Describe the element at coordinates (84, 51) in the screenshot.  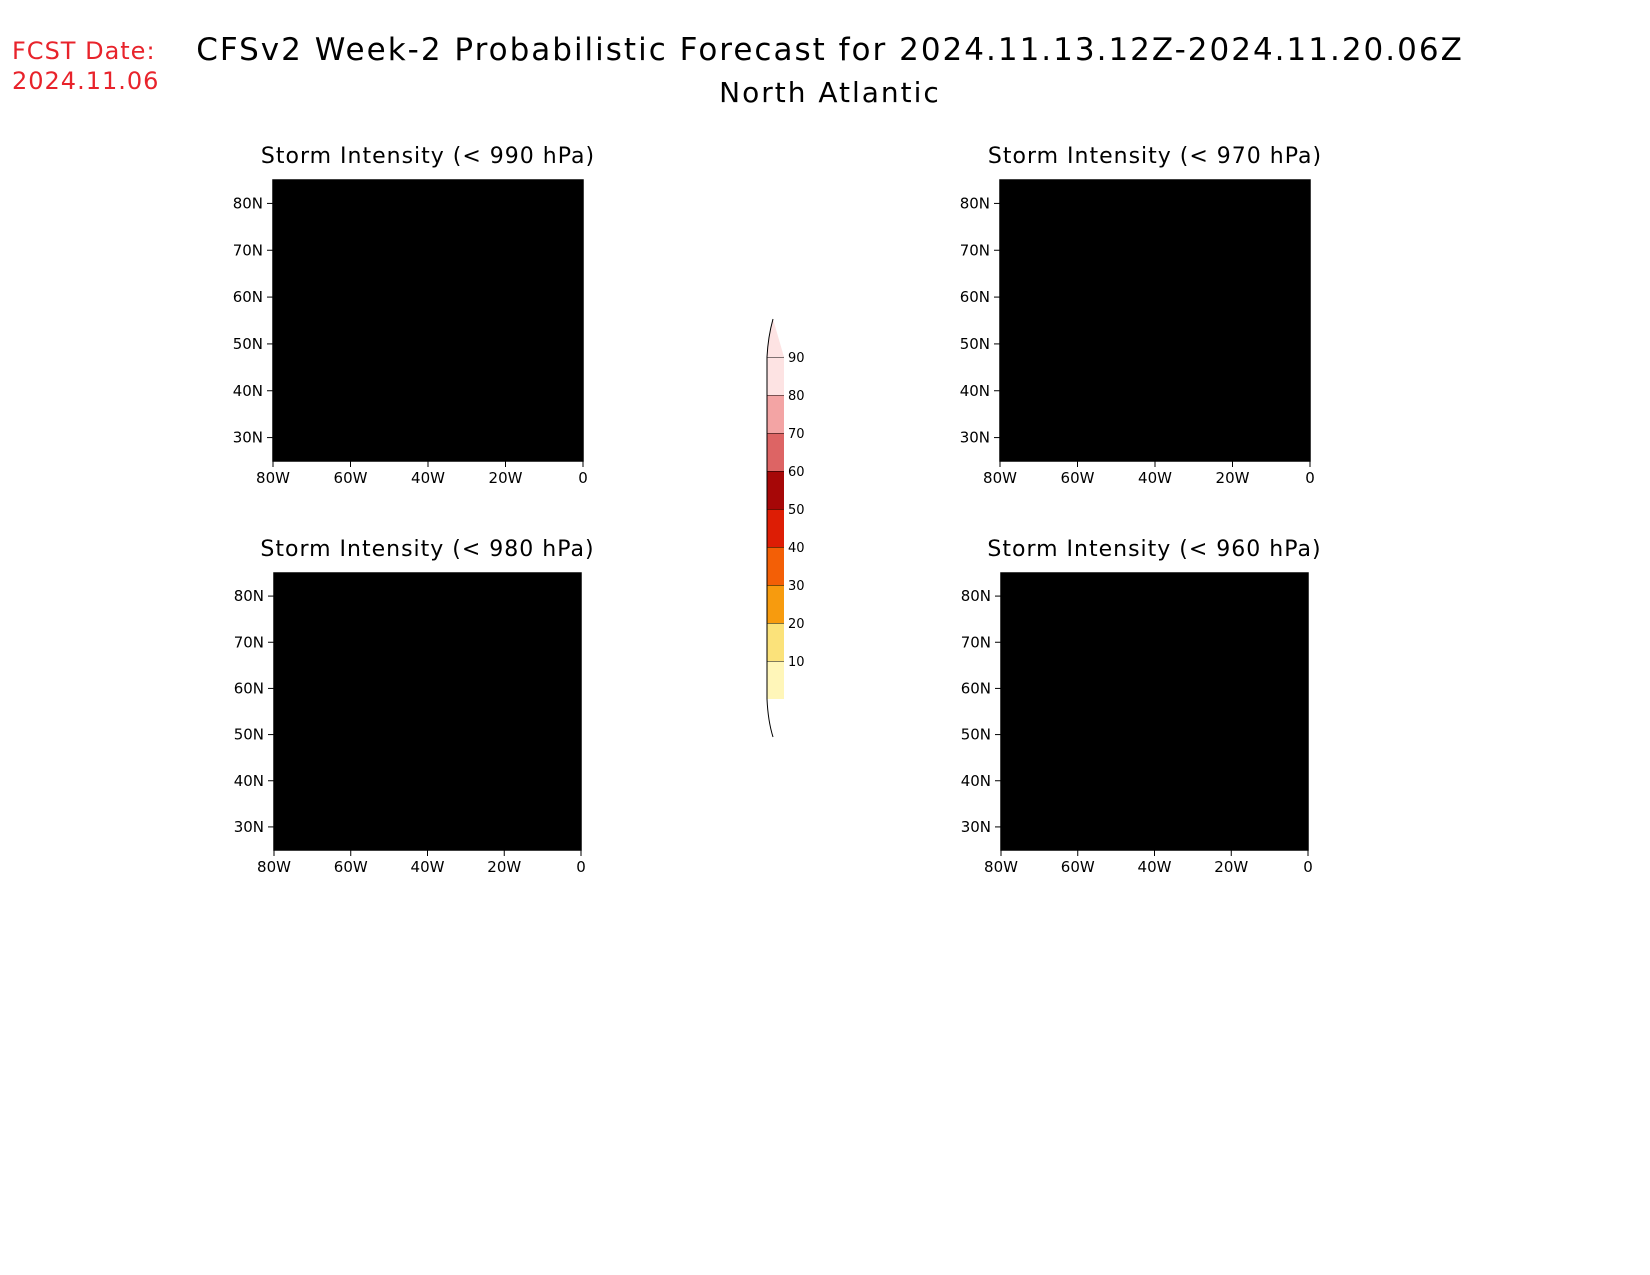
I see `forecast-date-label: FCST Date:` at that location.